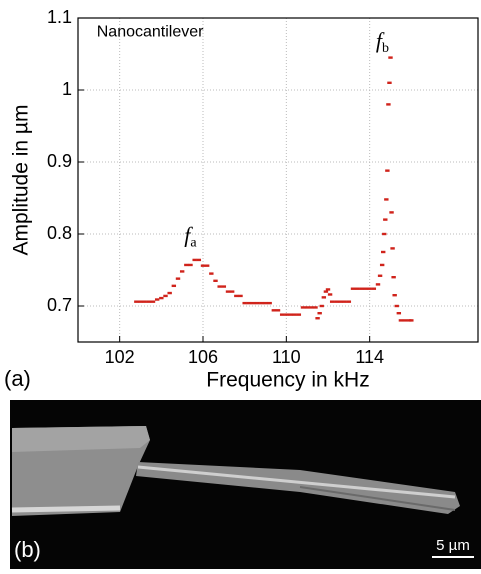 The width and height of the screenshot is (481, 574). What do you see at coordinates (385, 48) in the screenshot?
I see `annotation-sub: b` at bounding box center [385, 48].